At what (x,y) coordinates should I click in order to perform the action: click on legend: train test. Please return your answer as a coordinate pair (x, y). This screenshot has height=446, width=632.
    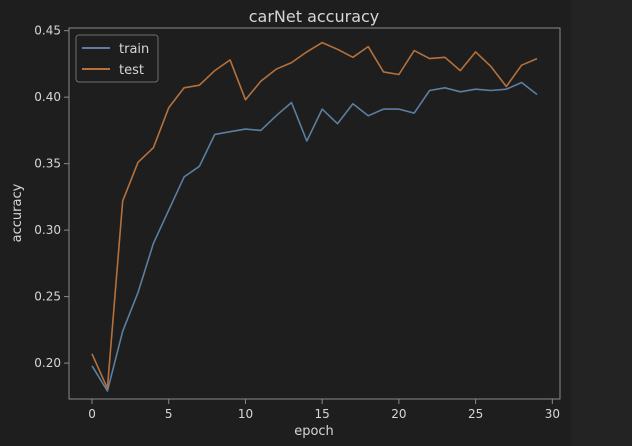
    Looking at the image, I should click on (117, 58).